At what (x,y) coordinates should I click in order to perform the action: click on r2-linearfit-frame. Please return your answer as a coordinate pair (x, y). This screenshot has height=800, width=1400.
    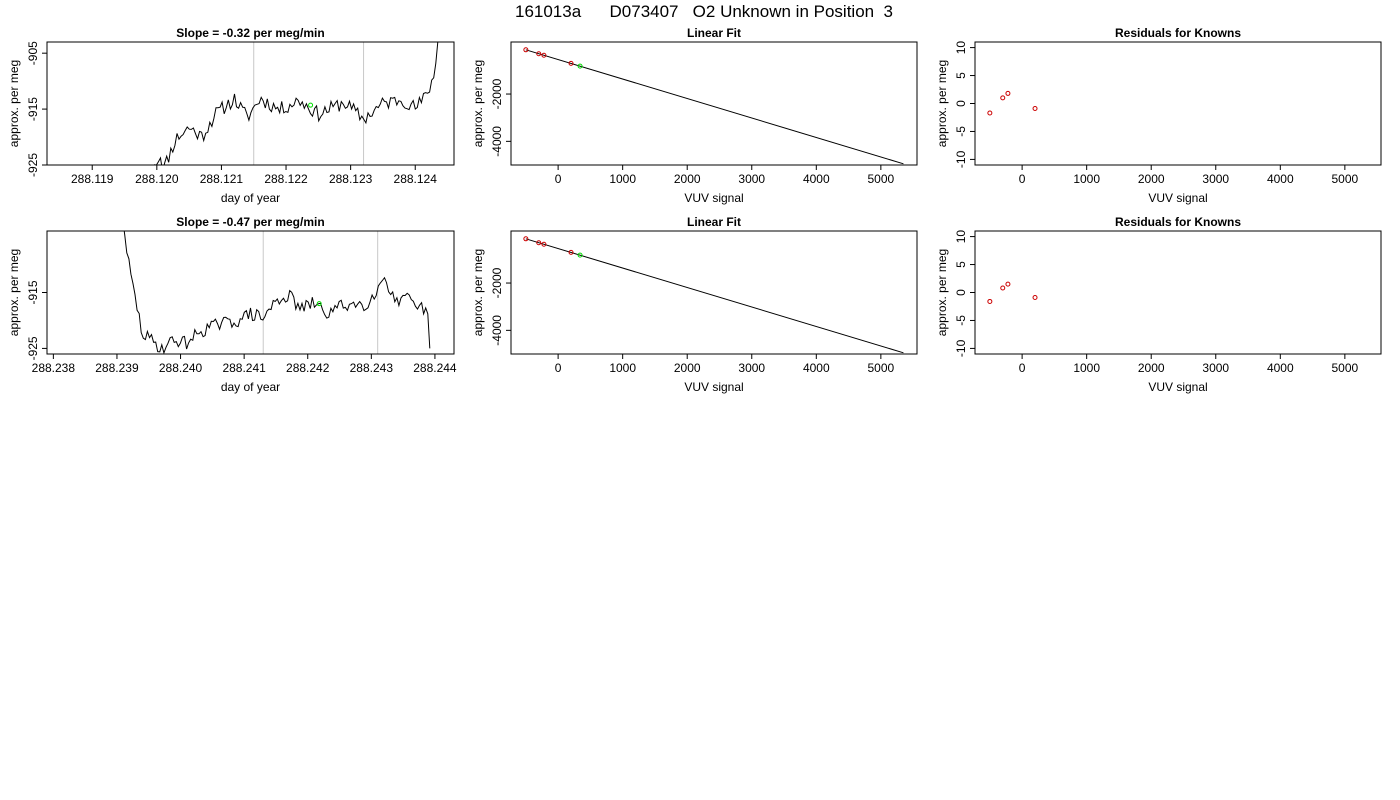
    Looking at the image, I should click on (714, 292).